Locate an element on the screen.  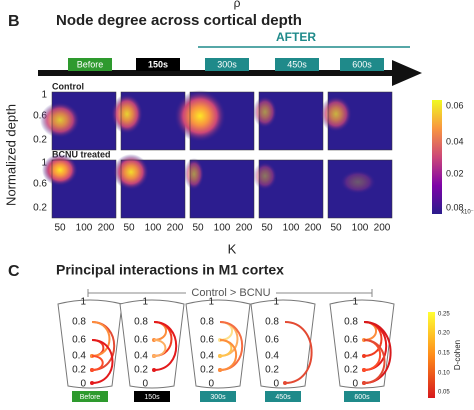
row-label: Control is located at coordinates (68, 86).